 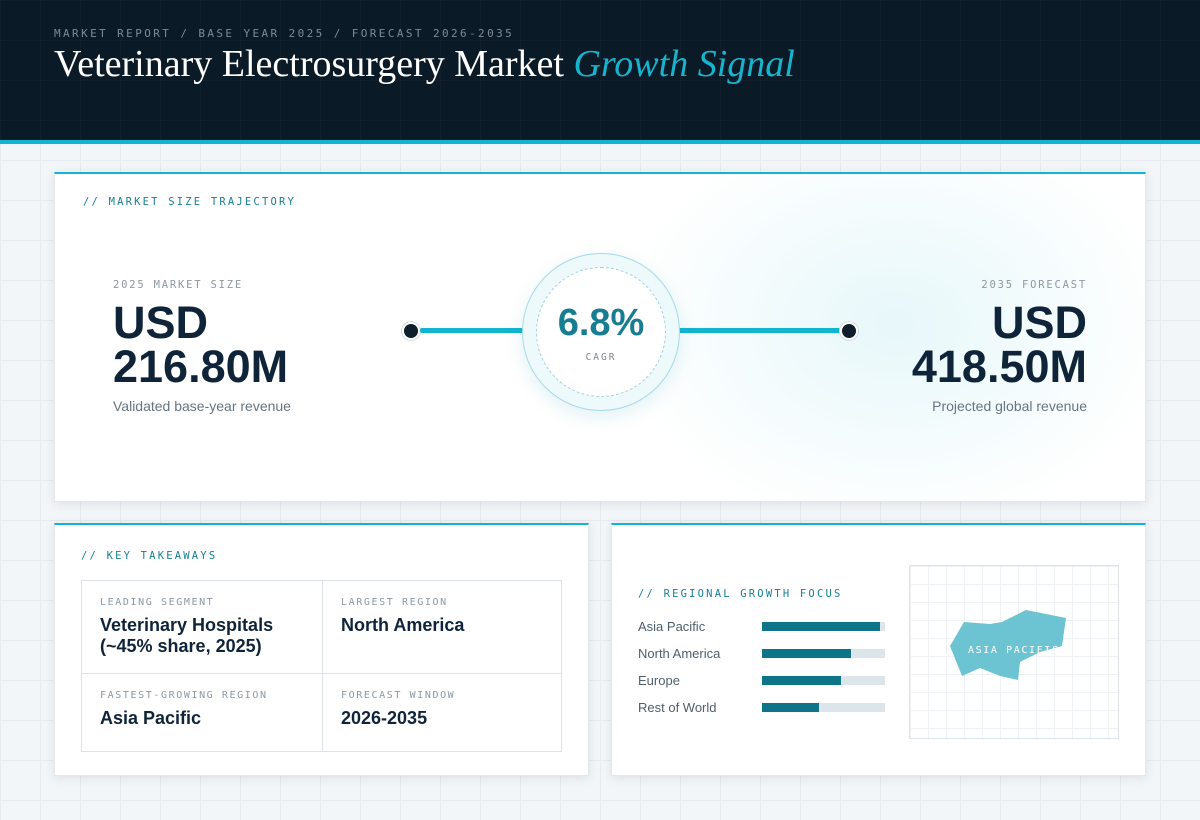 I want to click on asia-pacific-shape-icon, so click(x=1008, y=645).